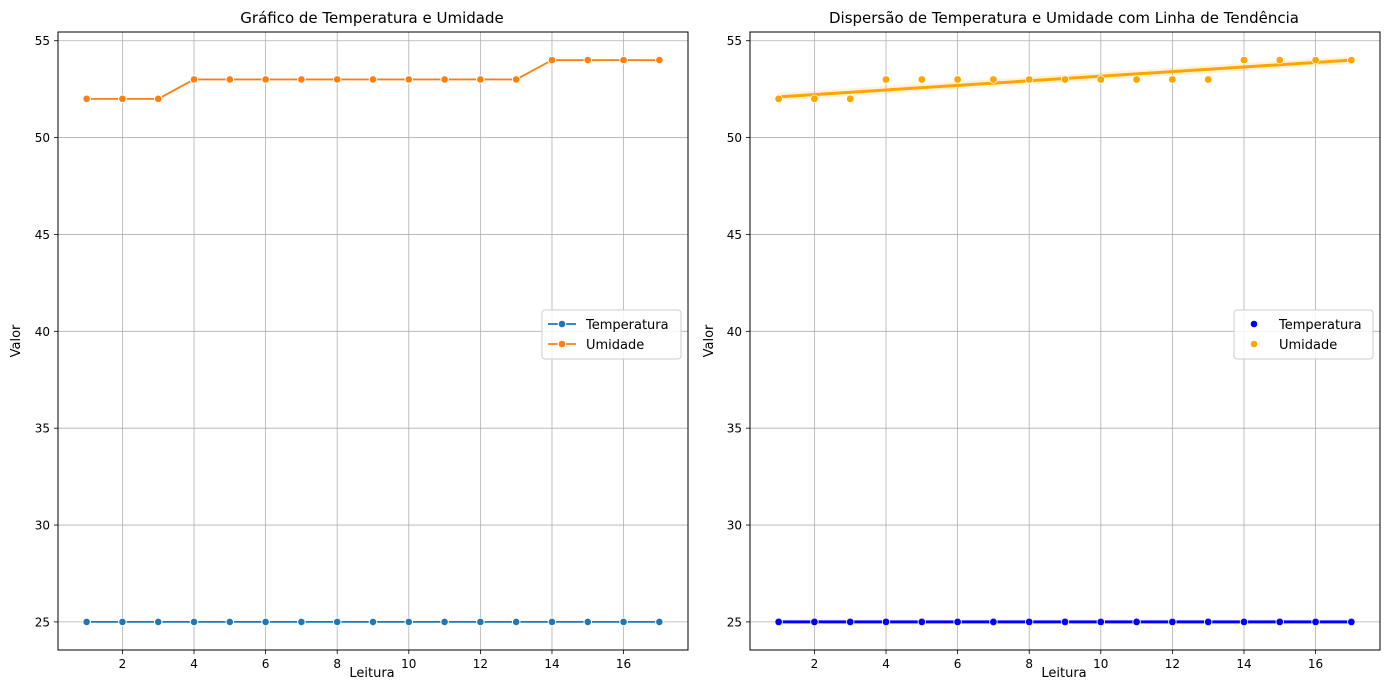  What do you see at coordinates (734, 332) in the screenshot?
I see `y-tick-label: 40` at bounding box center [734, 332].